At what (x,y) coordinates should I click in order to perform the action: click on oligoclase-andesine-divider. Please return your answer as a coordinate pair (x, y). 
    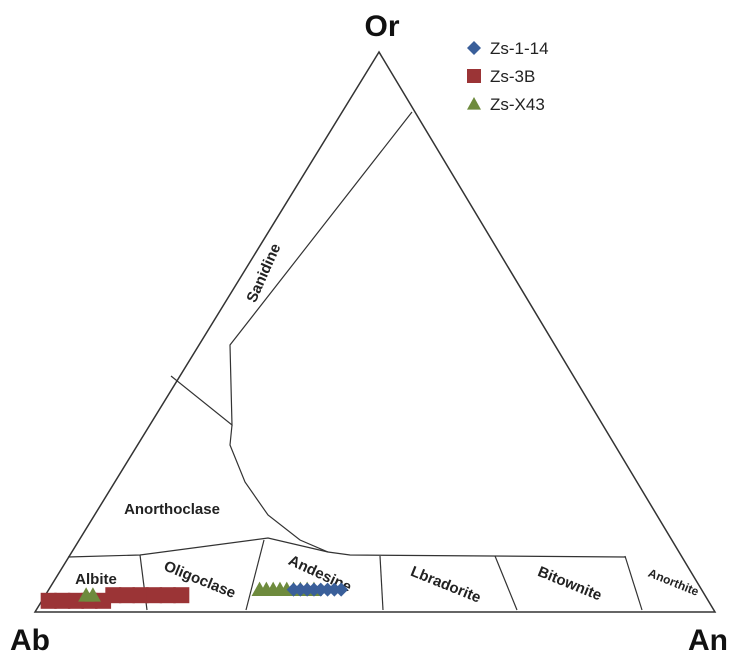
    Looking at the image, I should click on (255, 575).